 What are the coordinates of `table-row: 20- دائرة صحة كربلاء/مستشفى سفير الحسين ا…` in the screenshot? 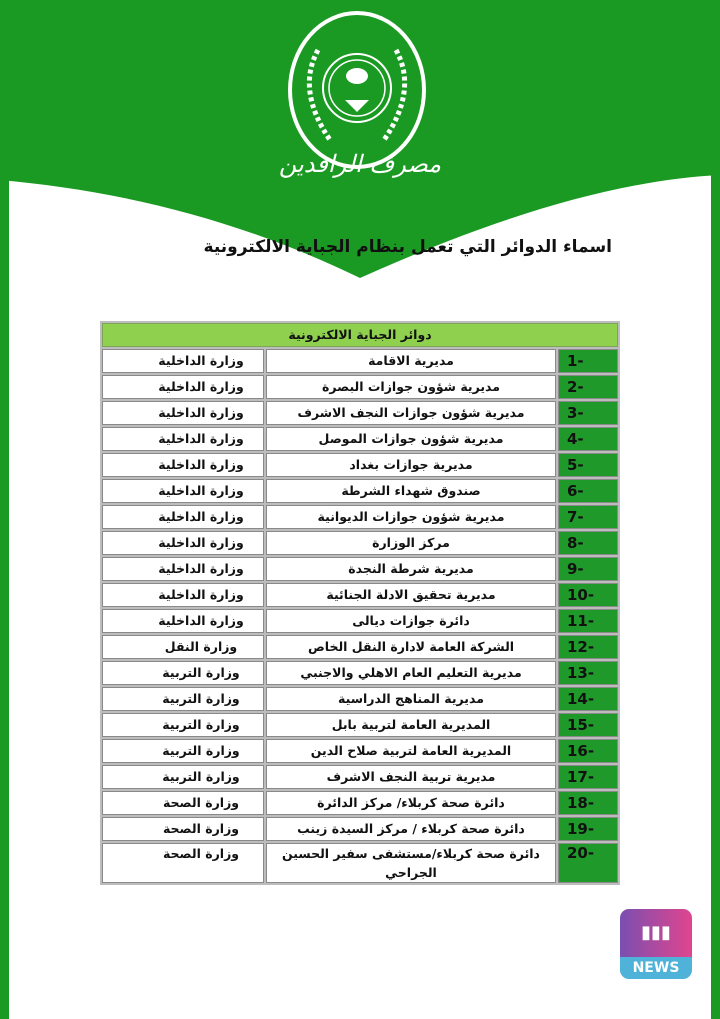 It's located at (360, 863).